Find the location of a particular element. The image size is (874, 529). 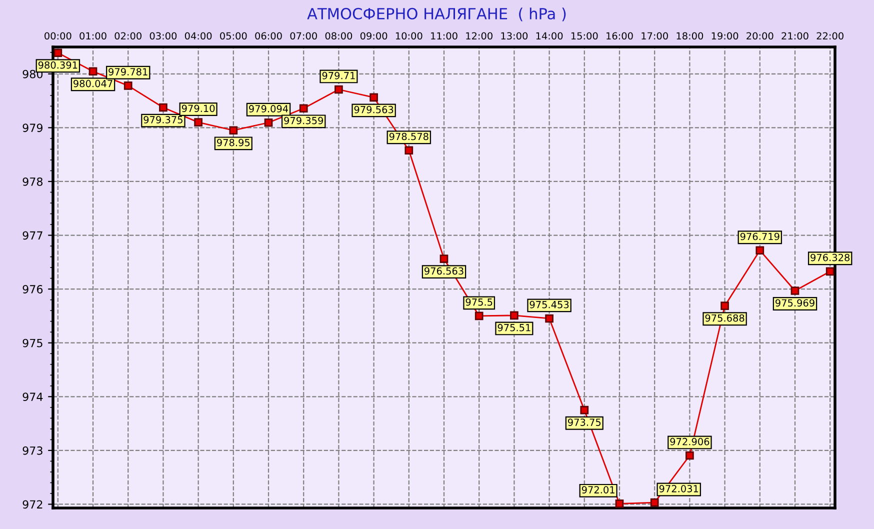

x-tick-label: 11:00 is located at coordinates (444, 36).